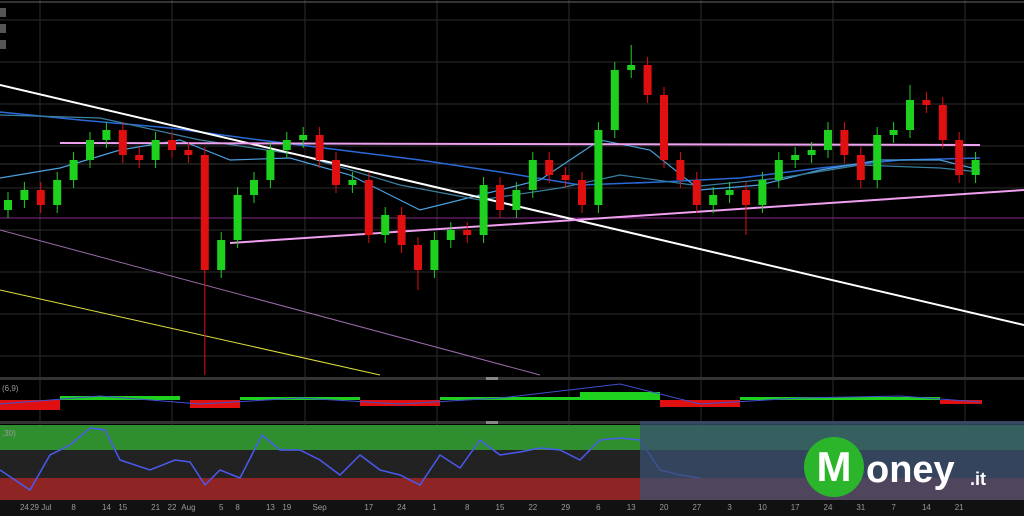  Describe the element at coordinates (41, 507) in the screenshot. I see `x-tick-label: 29 Jul` at that location.